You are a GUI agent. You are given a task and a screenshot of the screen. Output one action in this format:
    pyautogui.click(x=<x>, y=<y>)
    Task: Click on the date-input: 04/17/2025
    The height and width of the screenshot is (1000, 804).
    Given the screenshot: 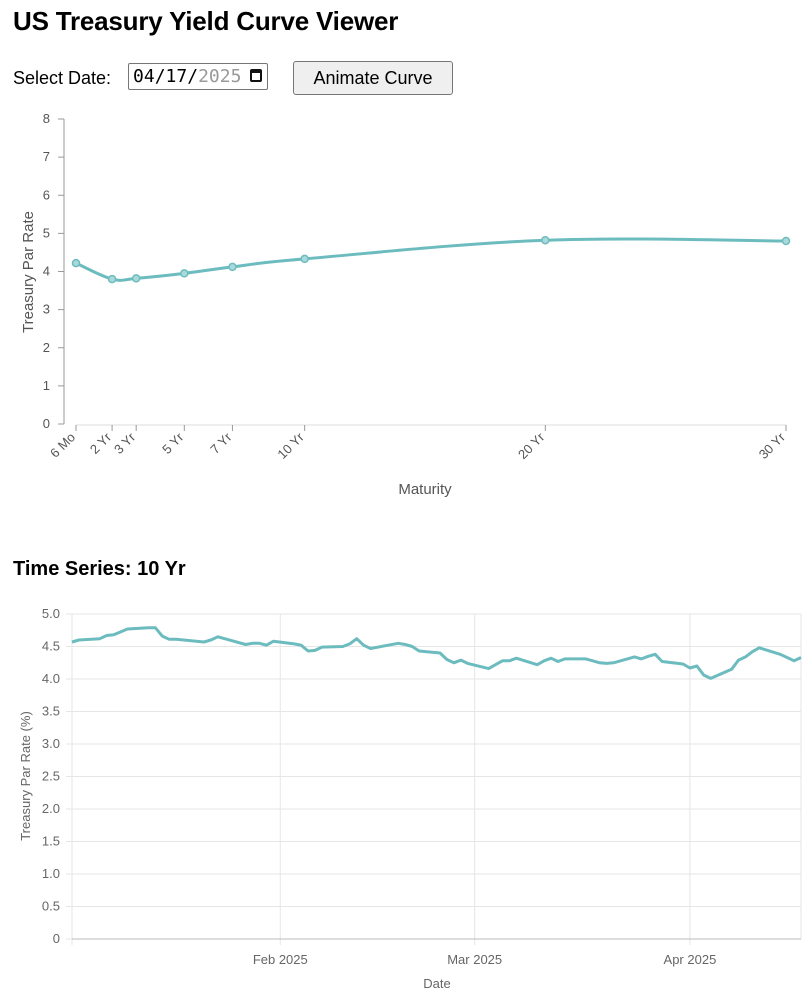 What is the action you would take?
    pyautogui.click(x=198, y=76)
    